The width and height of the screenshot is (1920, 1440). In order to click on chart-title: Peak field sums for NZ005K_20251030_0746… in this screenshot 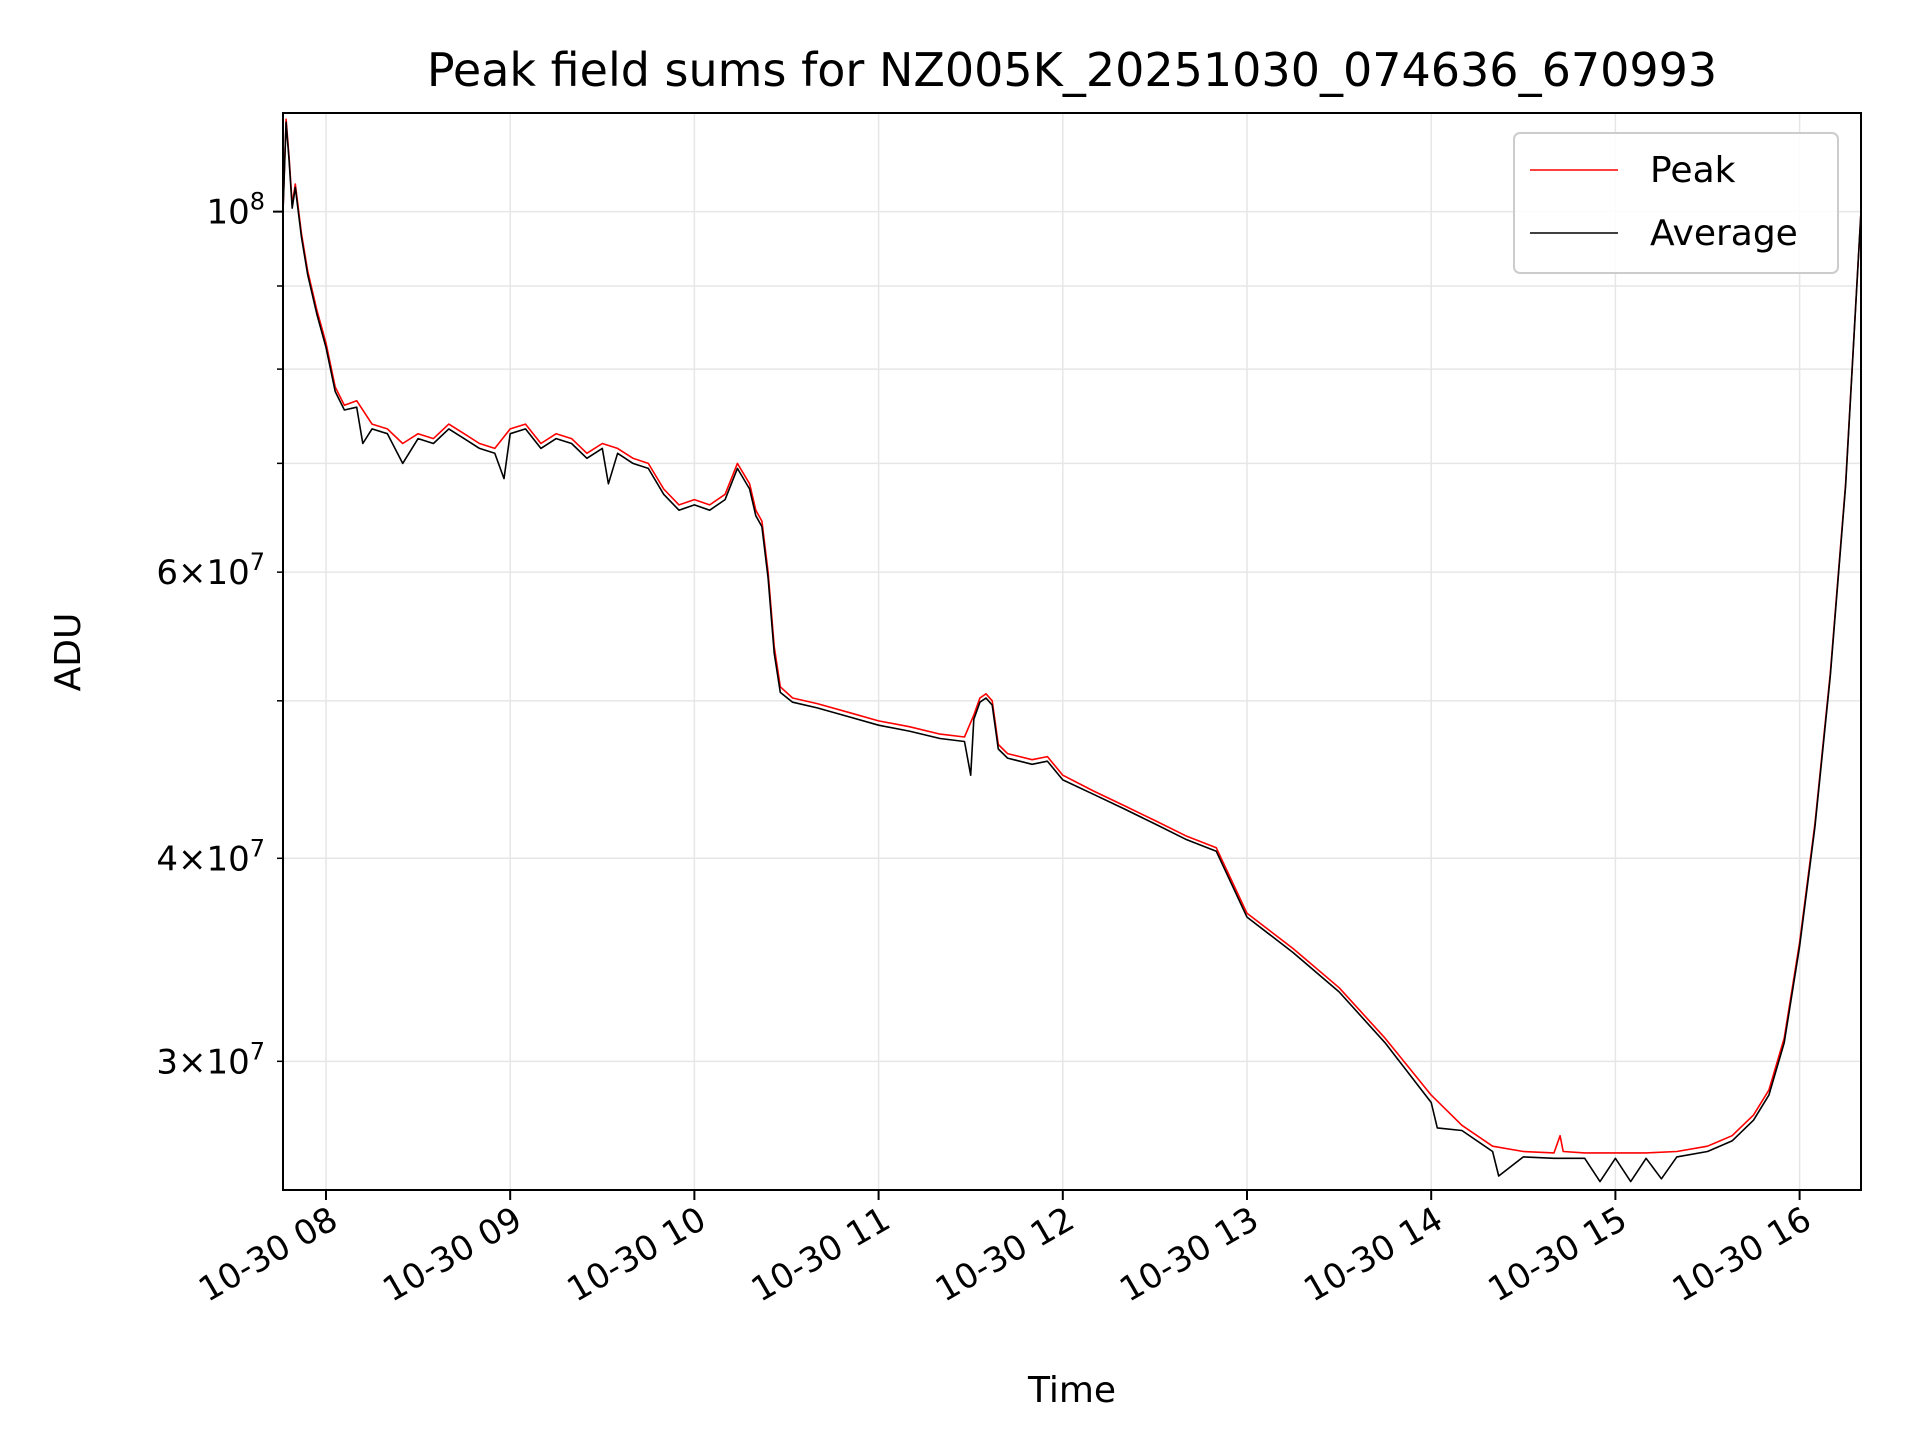, I will do `click(1072, 70)`.